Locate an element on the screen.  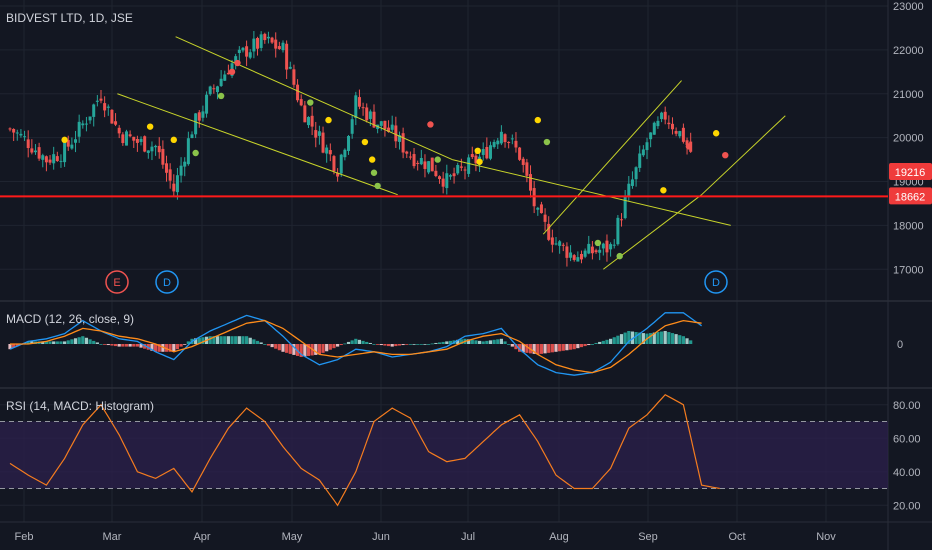
event-marker-label: E is located at coordinates (116, 283).